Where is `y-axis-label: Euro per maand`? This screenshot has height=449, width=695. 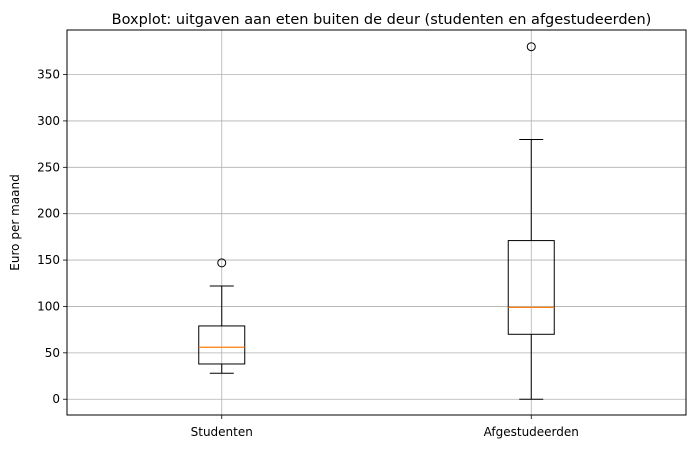 y-axis-label: Euro per maand is located at coordinates (15, 222).